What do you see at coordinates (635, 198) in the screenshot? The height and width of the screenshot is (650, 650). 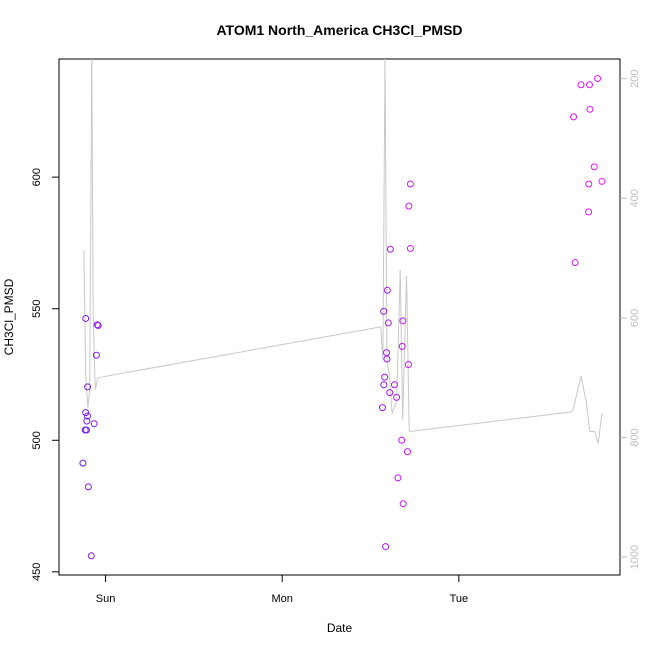 I see `y2-tick-label: 400` at bounding box center [635, 198].